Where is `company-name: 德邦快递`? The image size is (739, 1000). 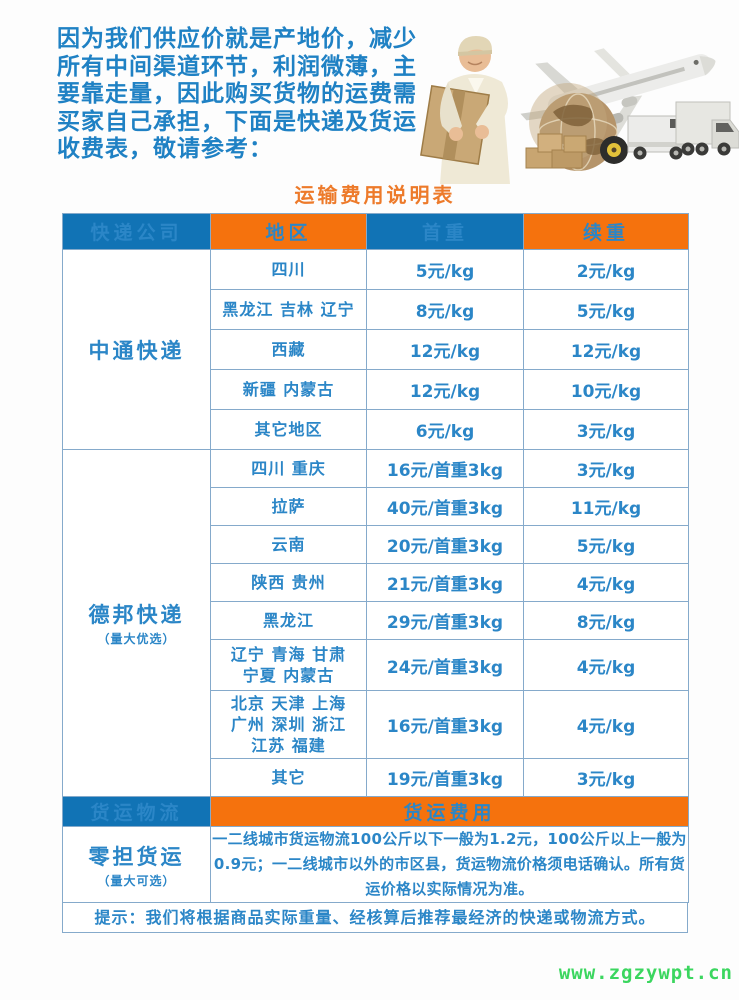 company-name: 德邦快递 is located at coordinates (136, 615).